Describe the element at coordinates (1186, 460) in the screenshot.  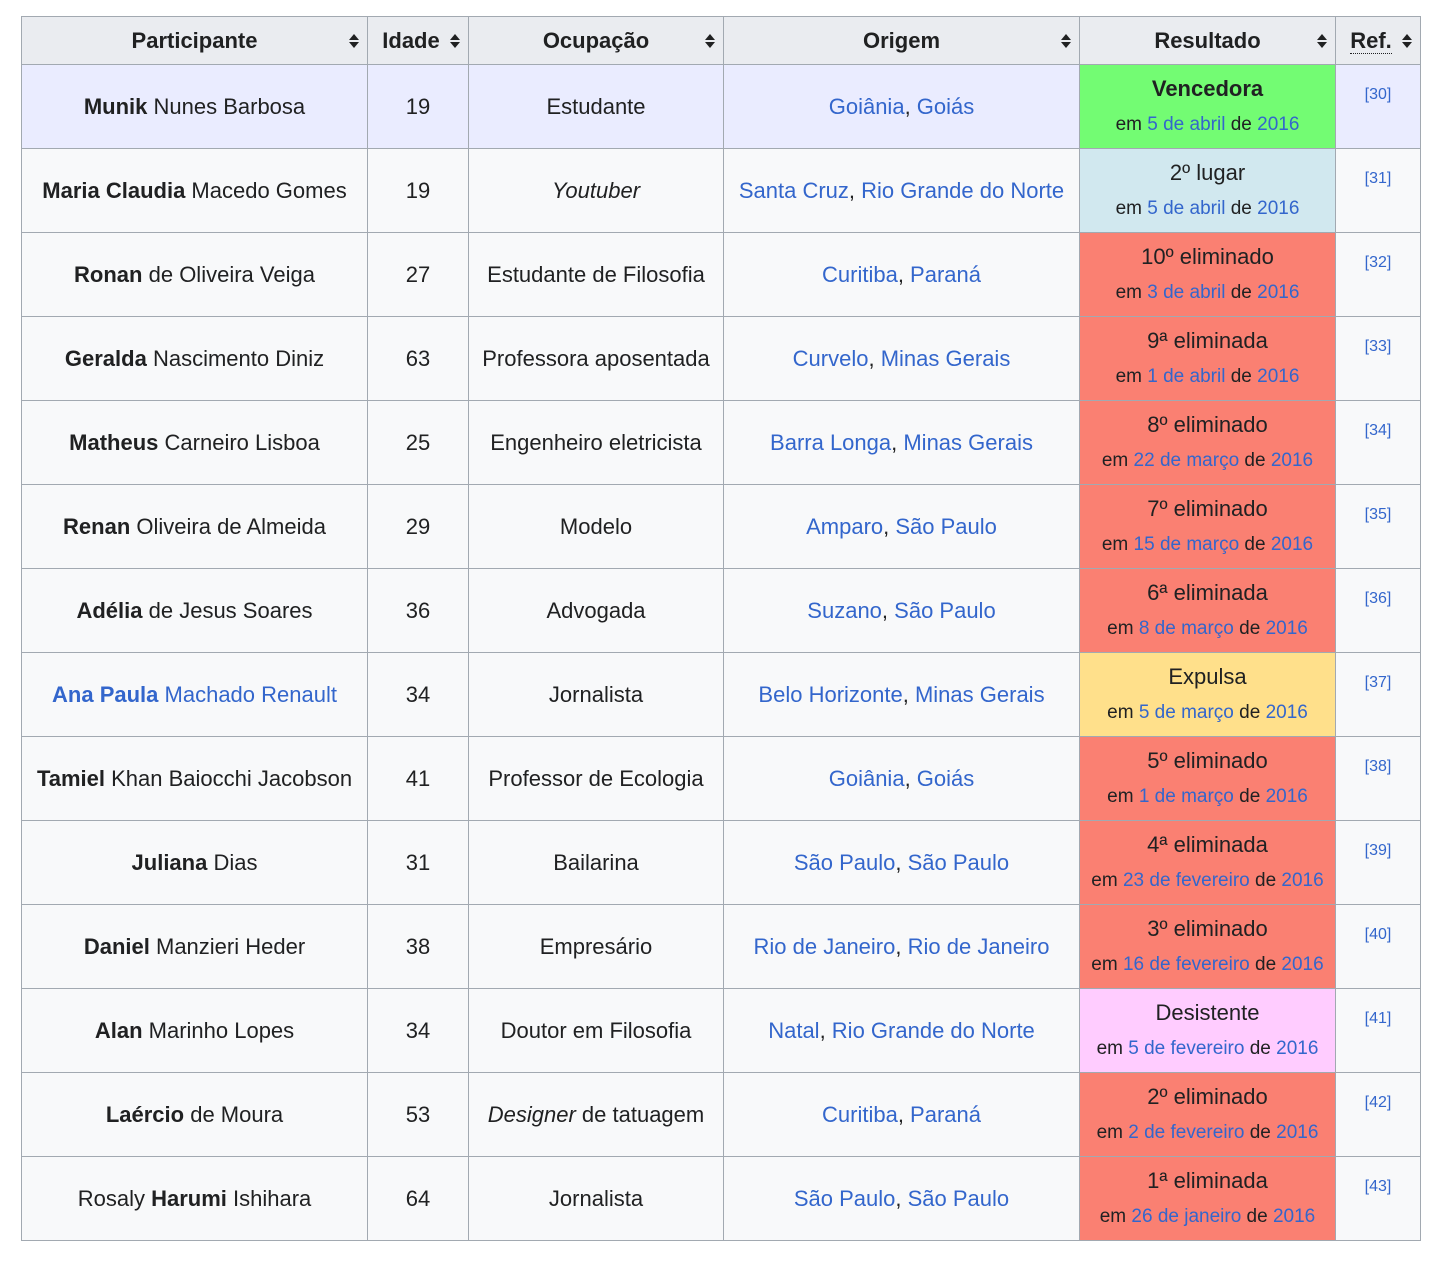
I see `date-day-link: 22 de março` at that location.